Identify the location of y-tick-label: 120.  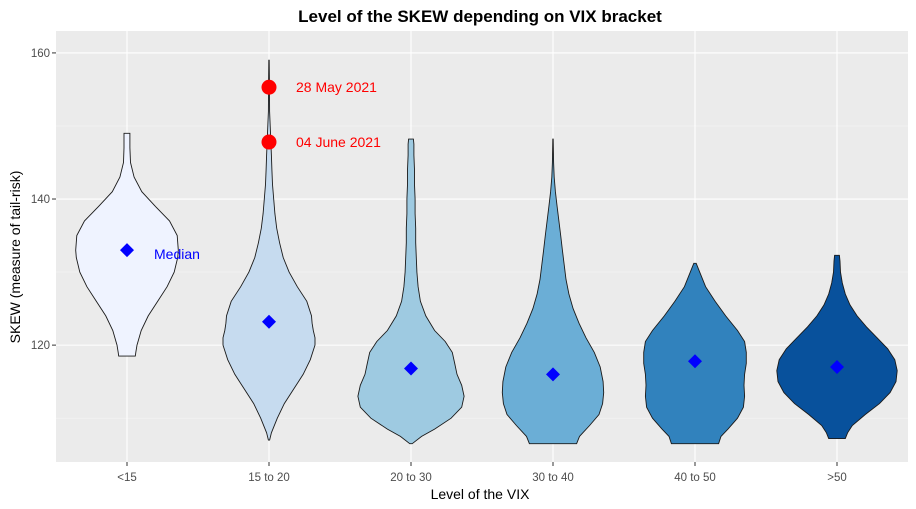
(40, 346).